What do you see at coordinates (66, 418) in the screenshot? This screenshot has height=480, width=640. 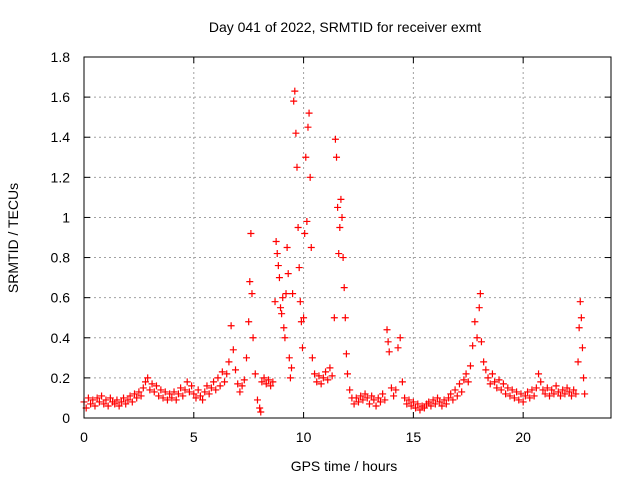 I see `y-tick-label: 0` at bounding box center [66, 418].